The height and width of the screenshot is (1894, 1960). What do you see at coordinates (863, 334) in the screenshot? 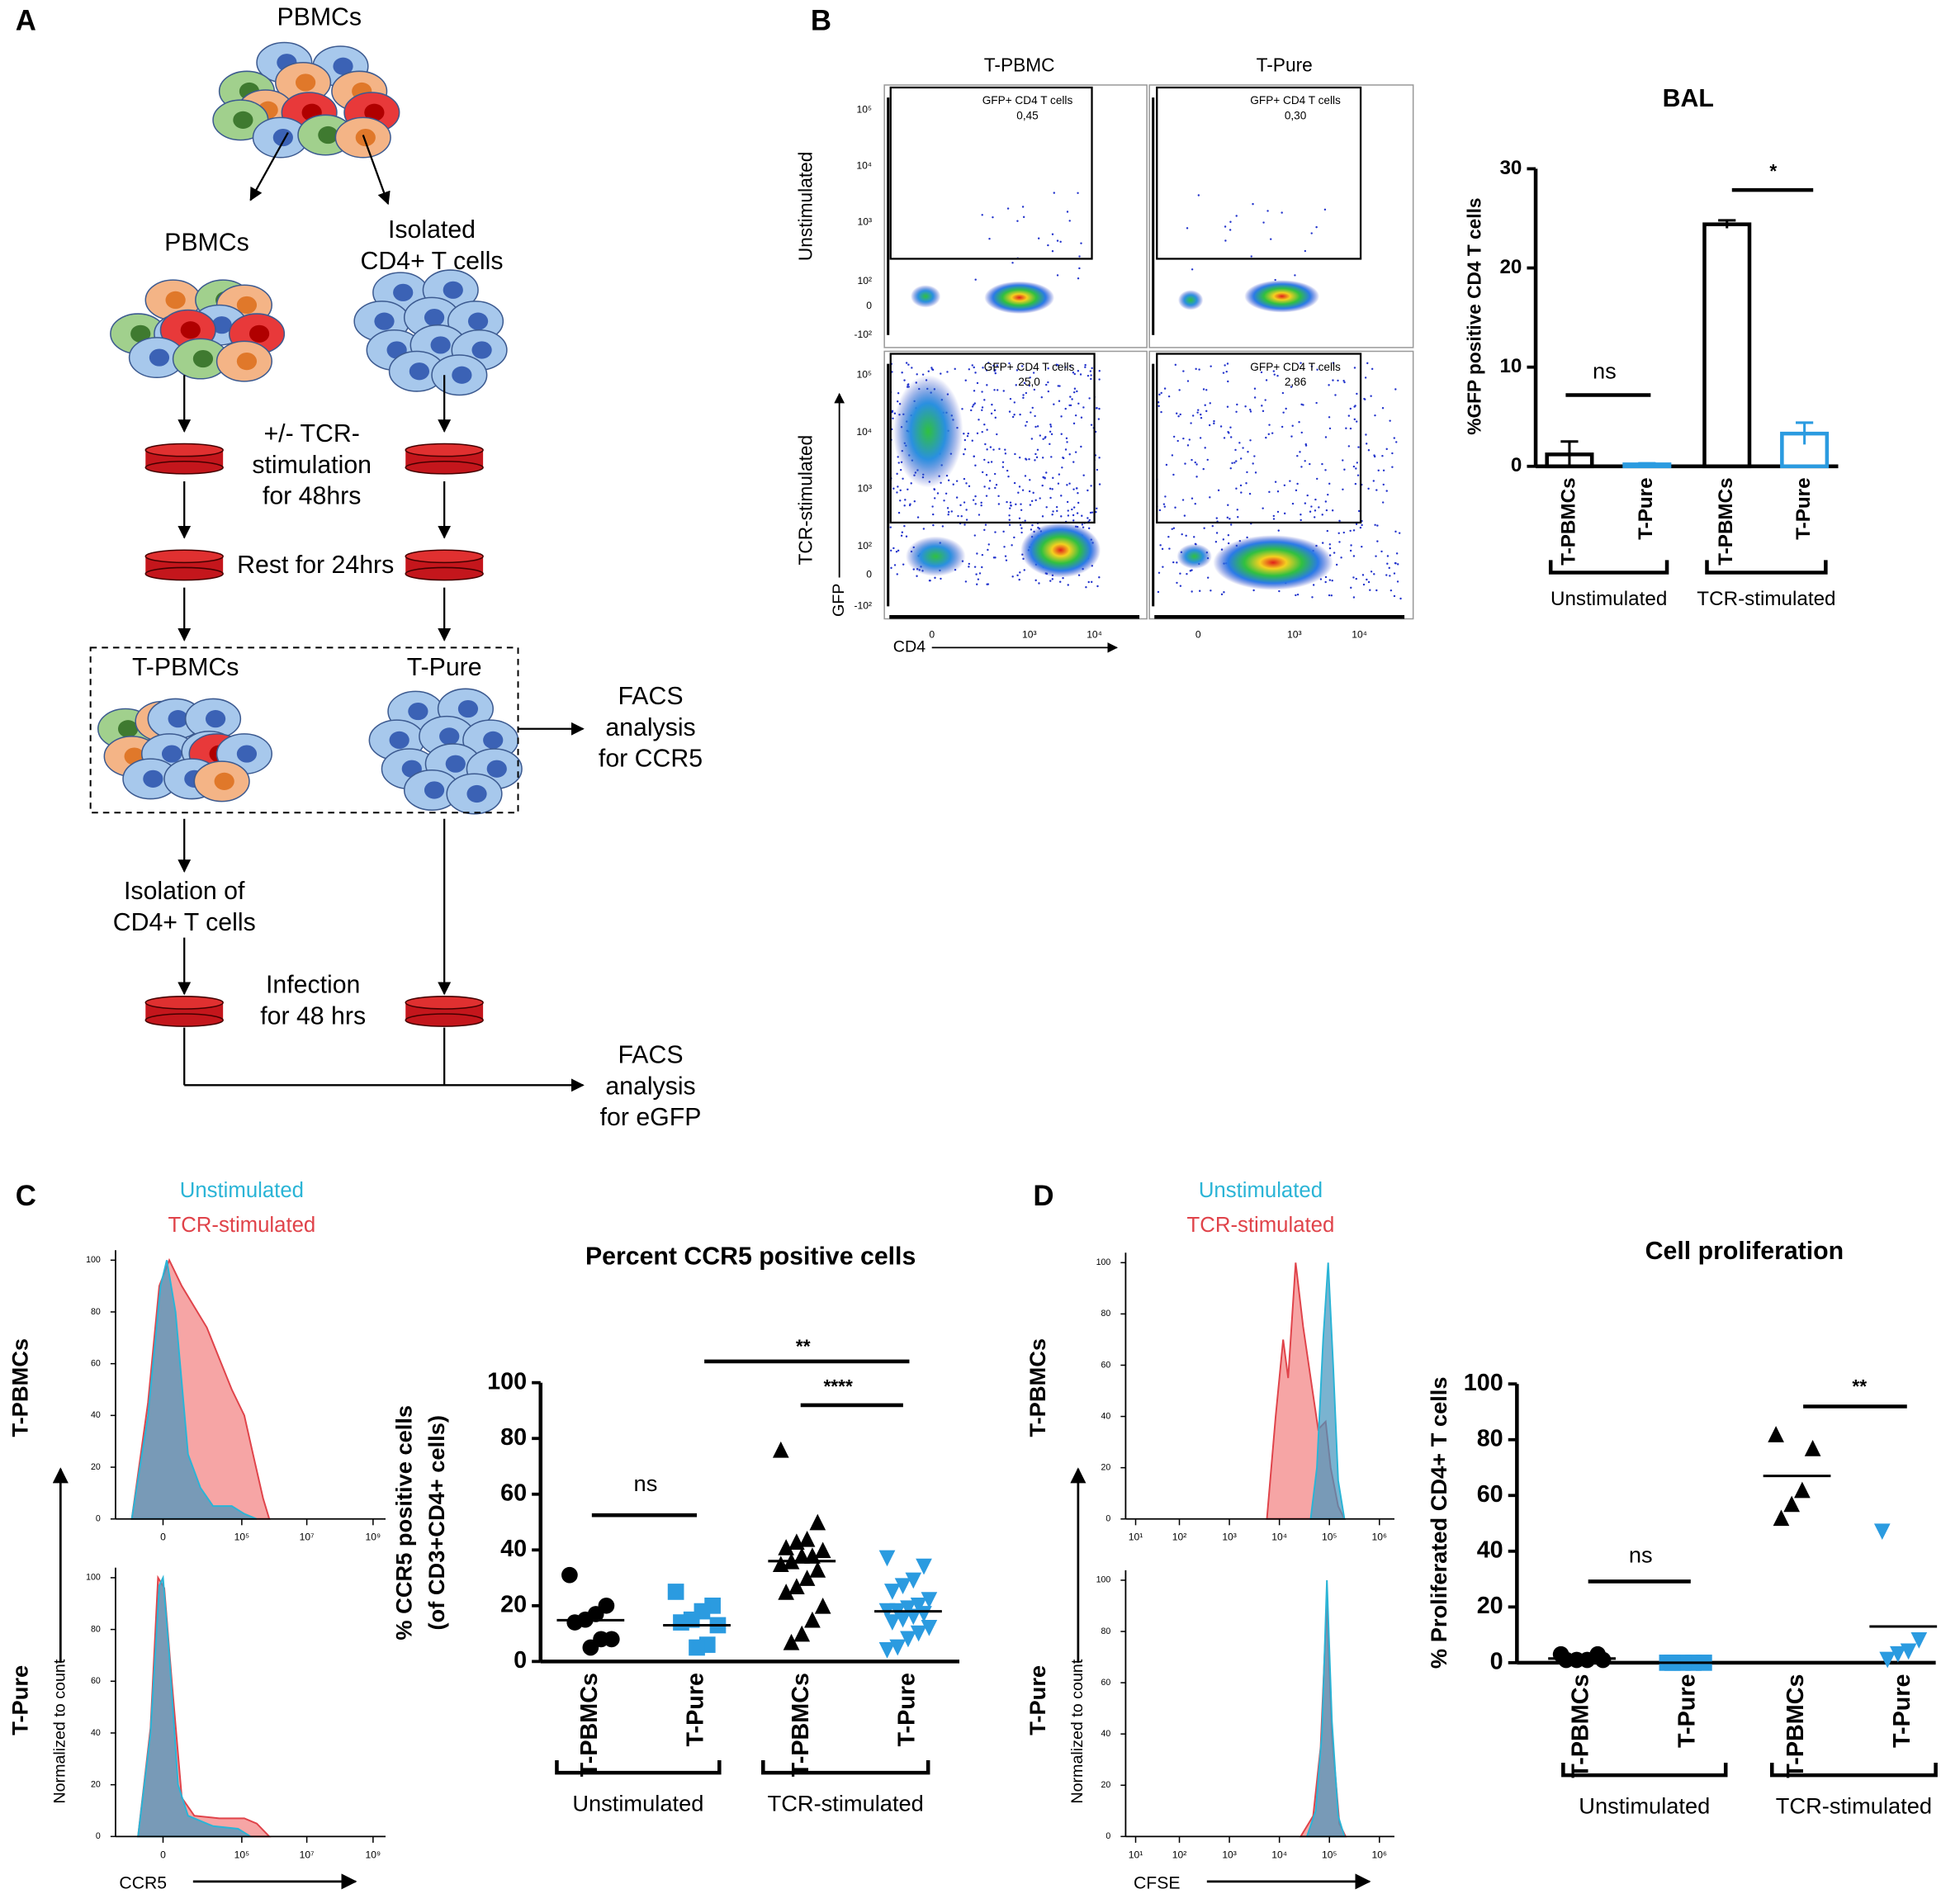
I see `y-tick-label: -10²` at bounding box center [863, 334].